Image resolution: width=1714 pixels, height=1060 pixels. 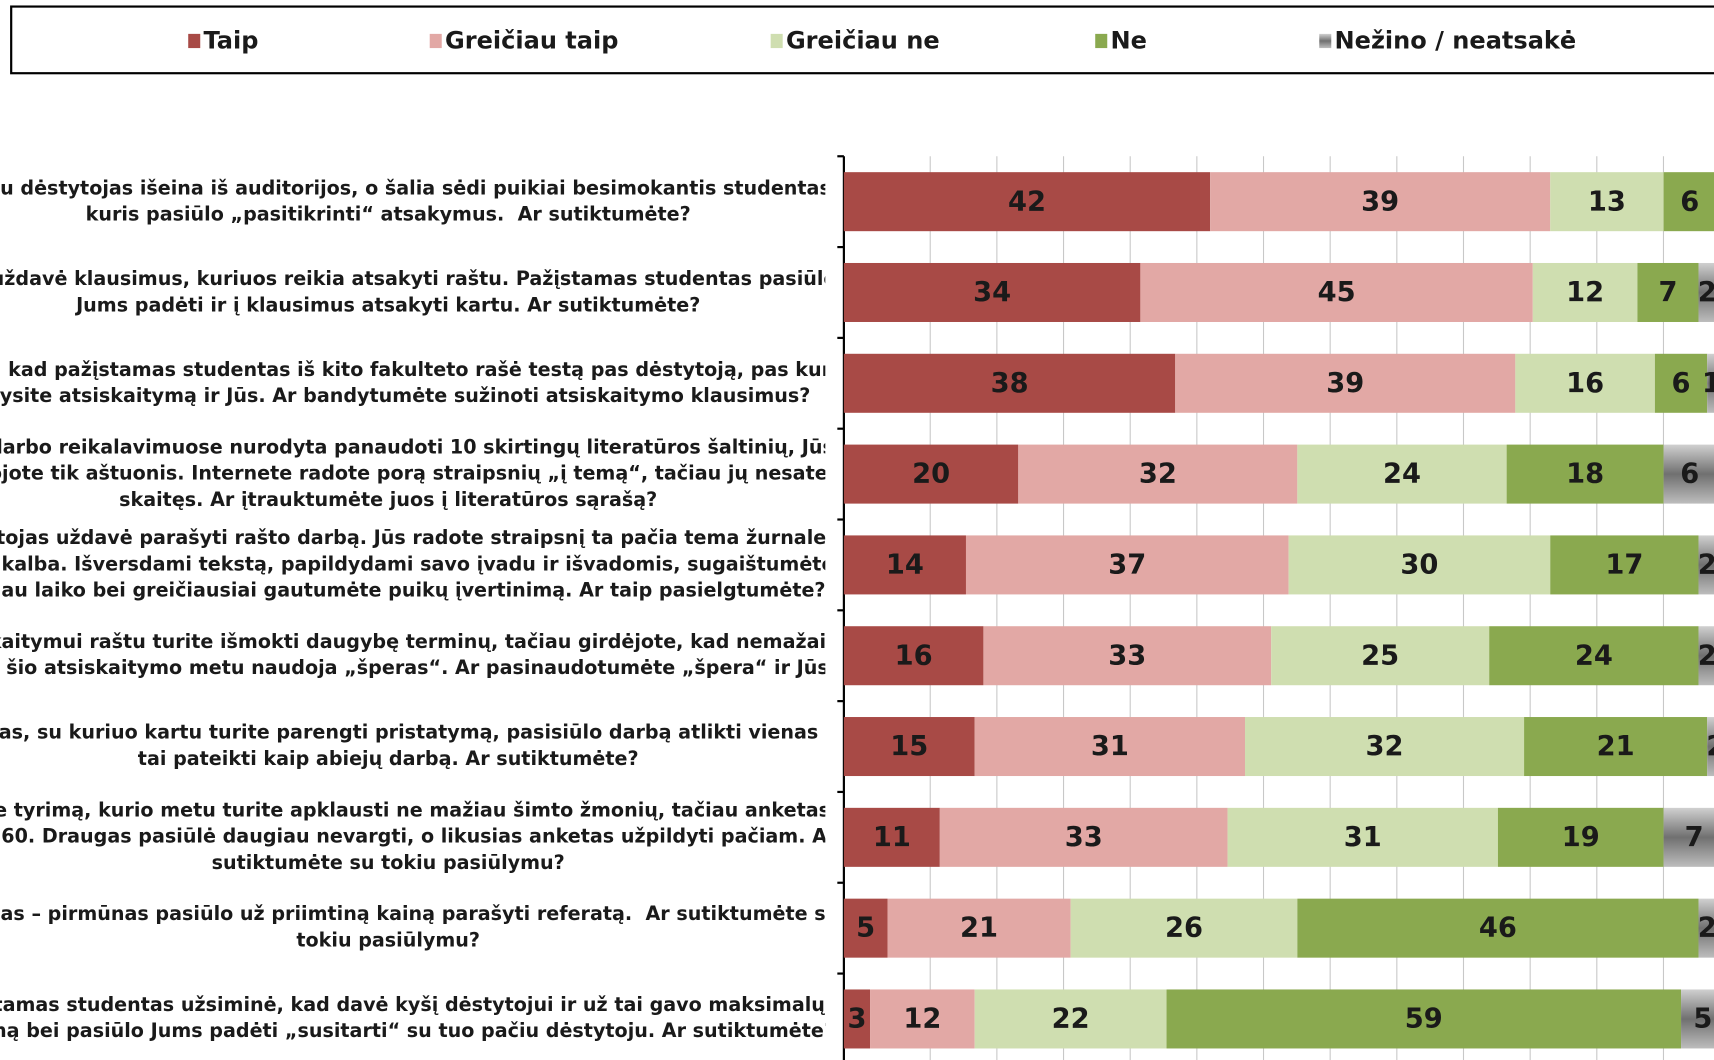 I want to click on value-label: 18, so click(x=1585, y=474).